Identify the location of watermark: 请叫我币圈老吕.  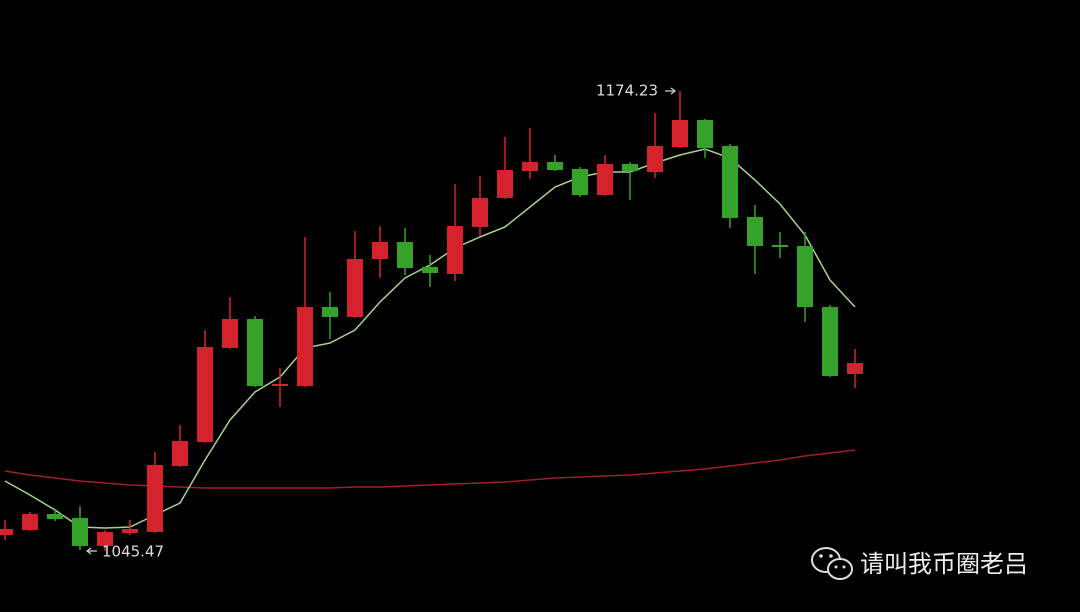
(944, 564).